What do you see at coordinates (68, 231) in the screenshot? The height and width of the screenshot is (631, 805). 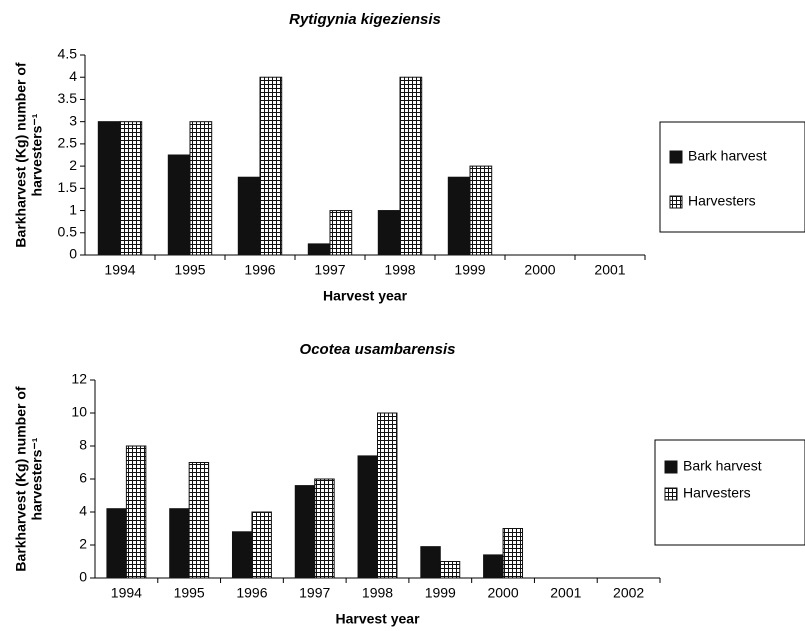 I see `y-tick-label: 0.5` at bounding box center [68, 231].